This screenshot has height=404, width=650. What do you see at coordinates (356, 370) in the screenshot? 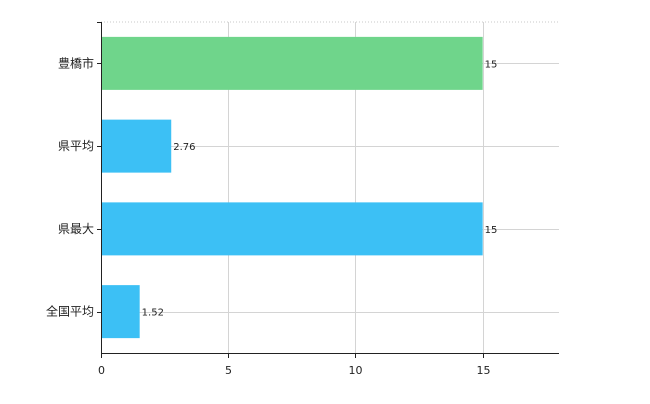
I see `x-tick-label: 10` at bounding box center [356, 370].